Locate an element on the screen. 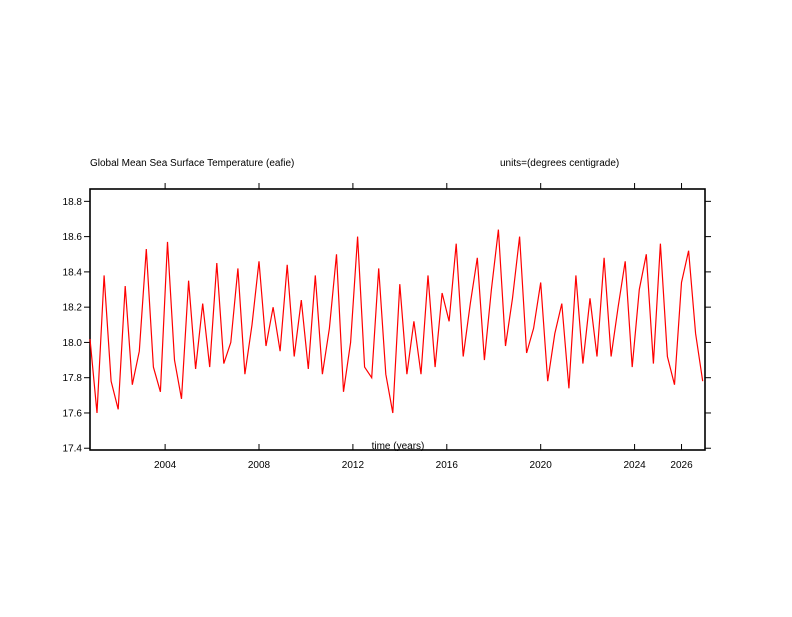 Image resolution: width=792 pixels, height=617 pixels. x-tick-label: 2024 is located at coordinates (634, 465).